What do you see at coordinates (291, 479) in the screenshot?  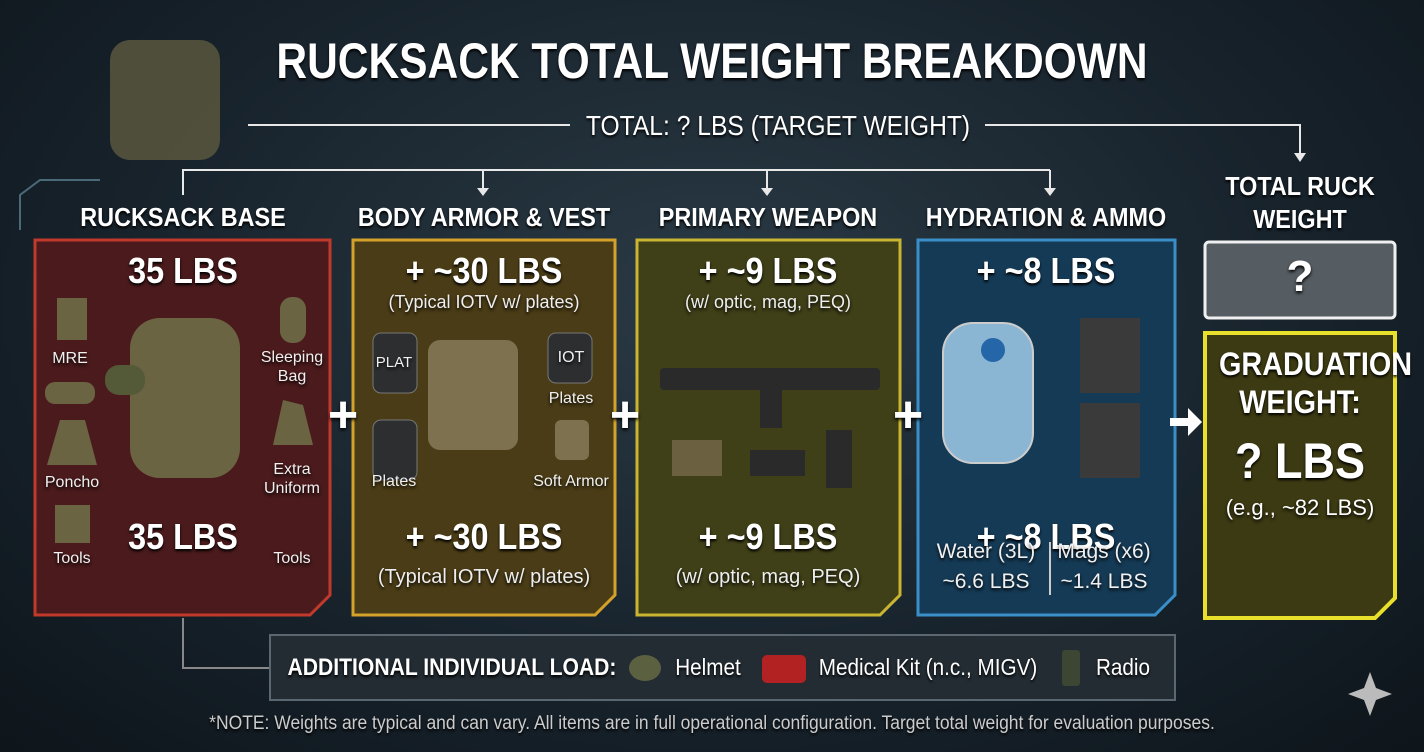 I see `item-label: Extra Uniform` at bounding box center [291, 479].